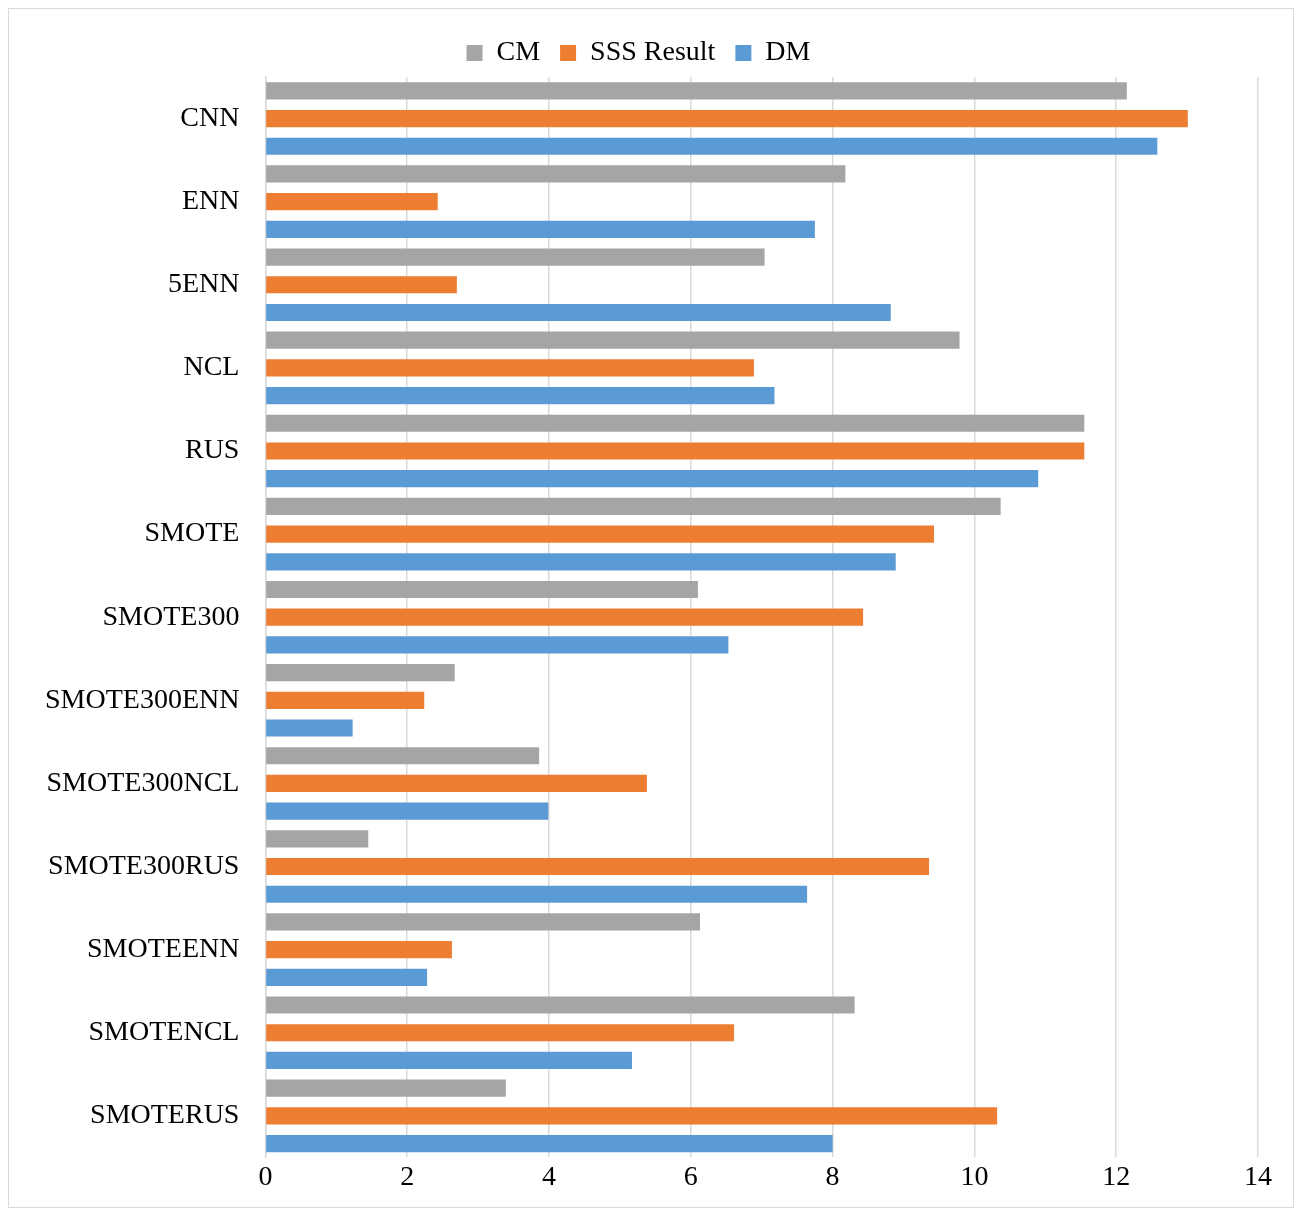 Image resolution: width=1302 pixels, height=1214 pixels. Describe the element at coordinates (1258, 1175) in the screenshot. I see `x-tick-label: 14` at that location.